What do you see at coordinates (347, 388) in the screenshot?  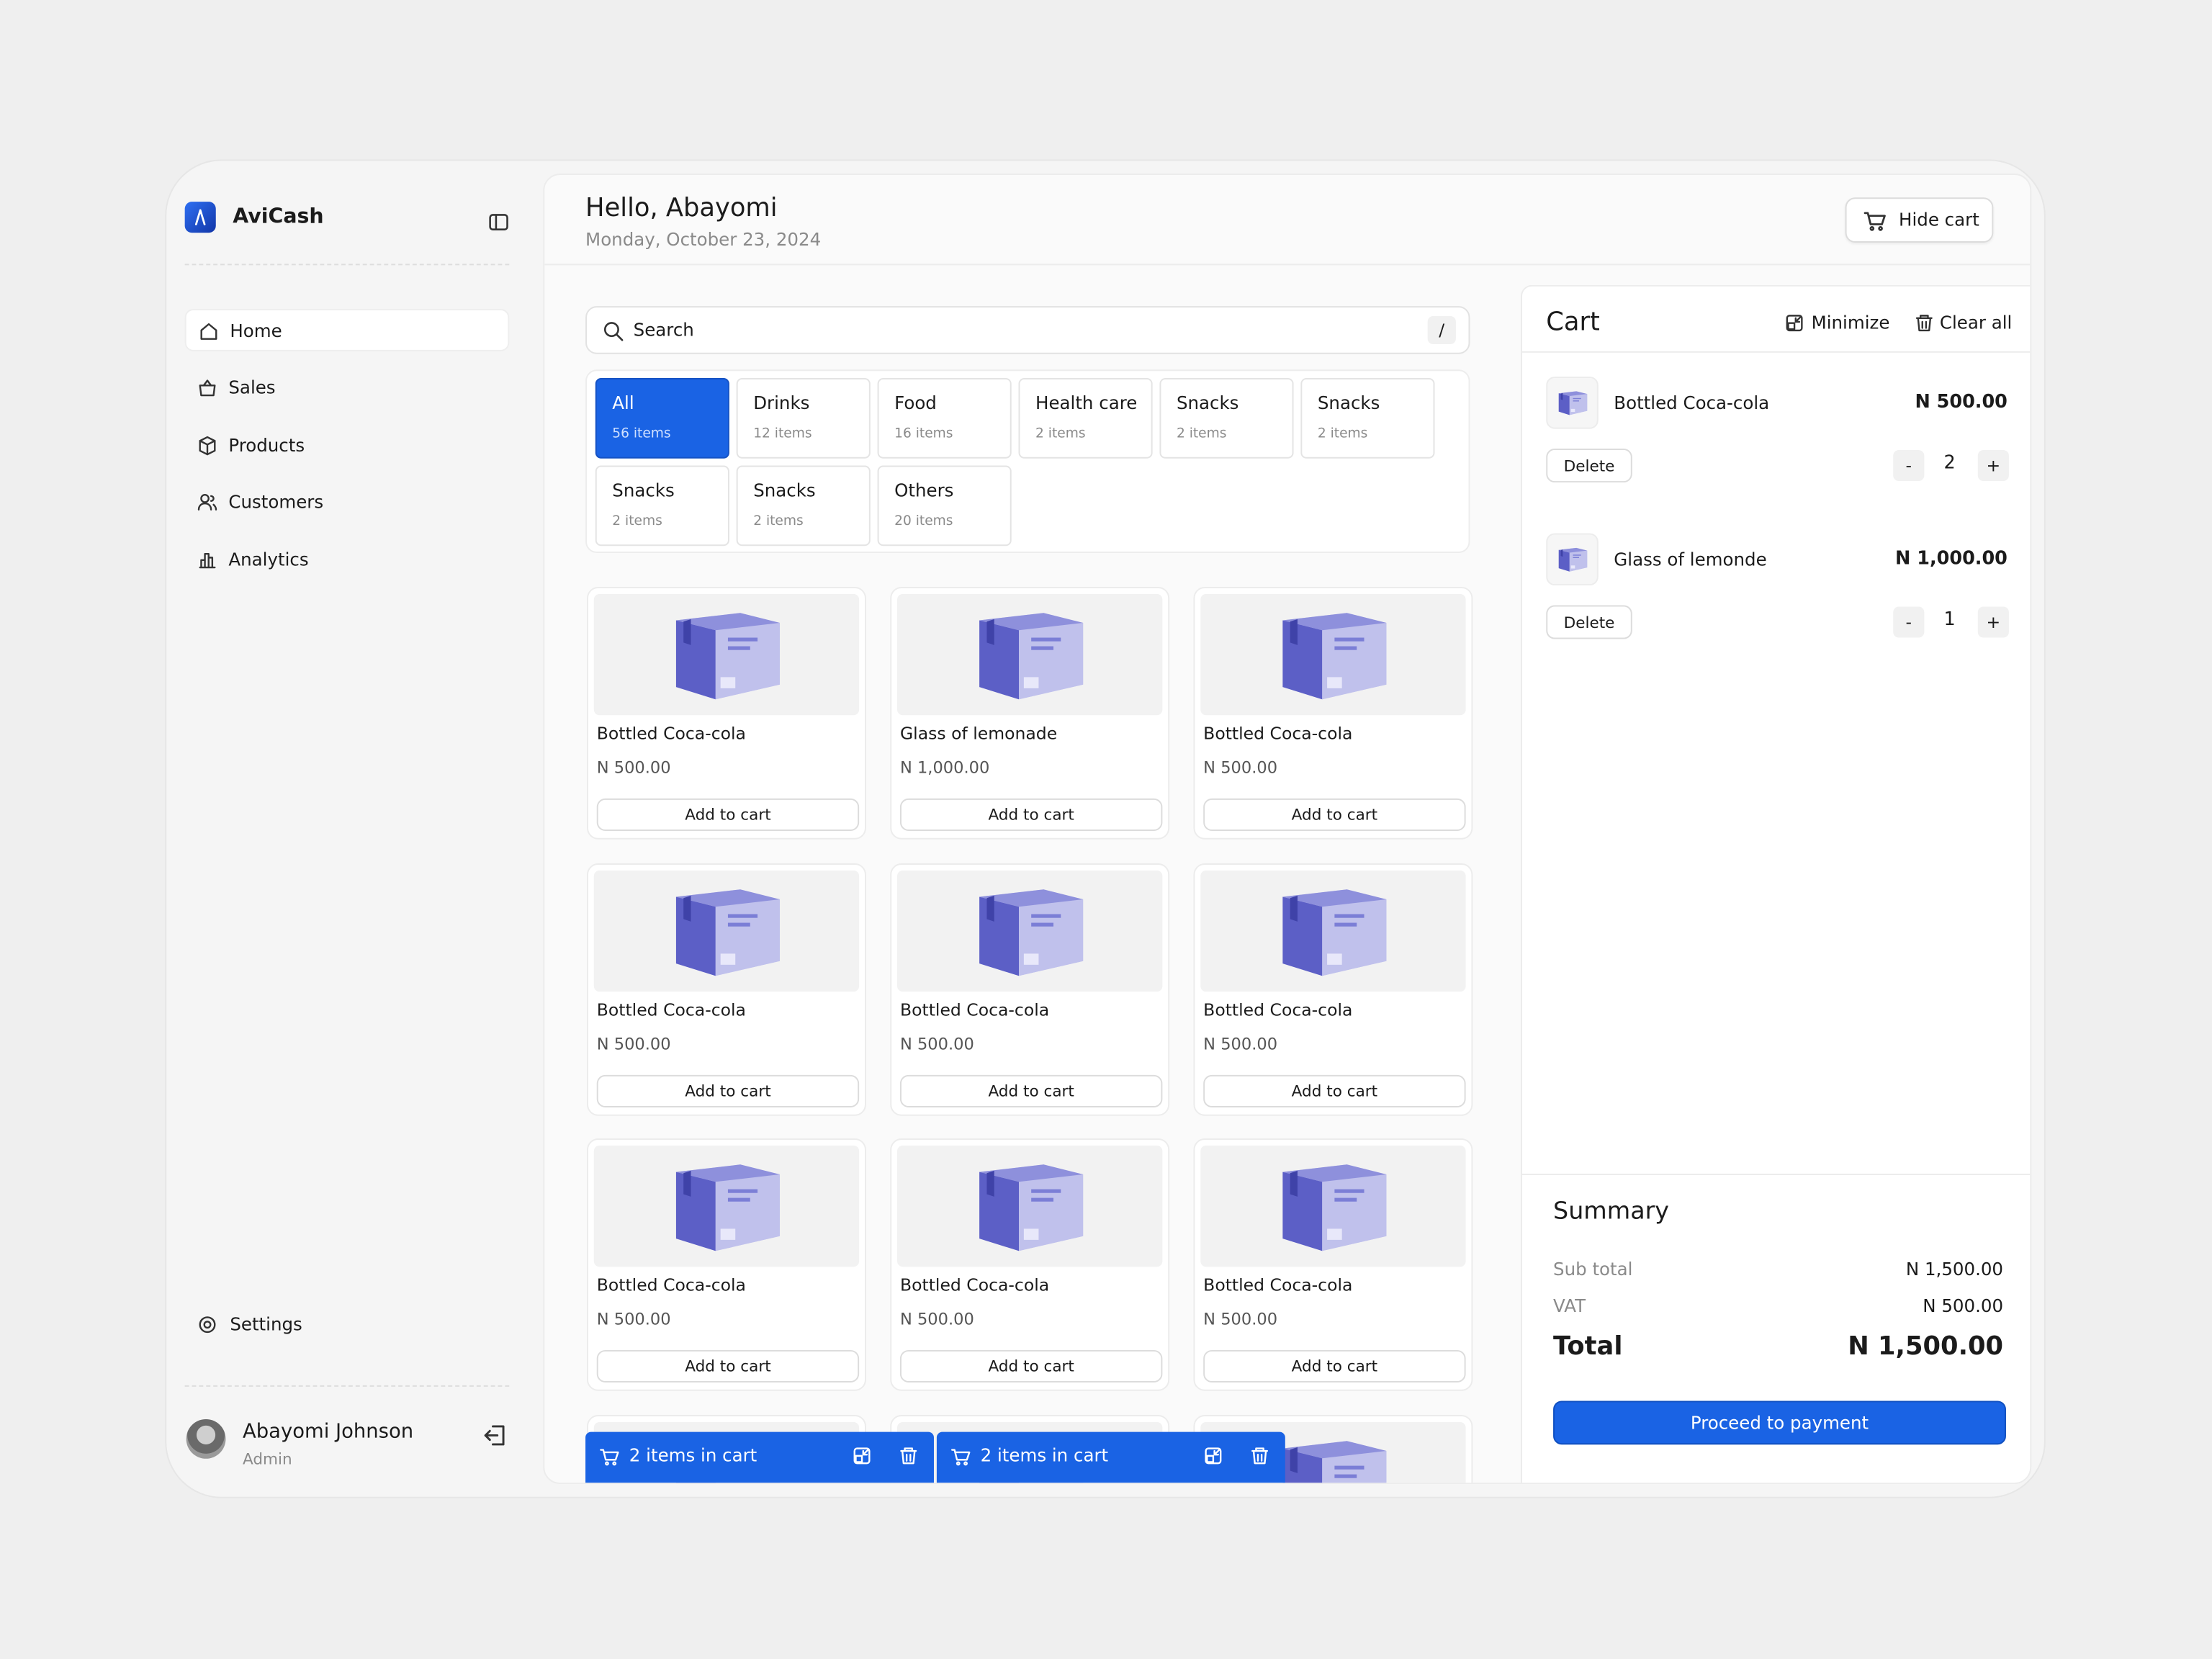 I see `nav-item: Sales` at bounding box center [347, 388].